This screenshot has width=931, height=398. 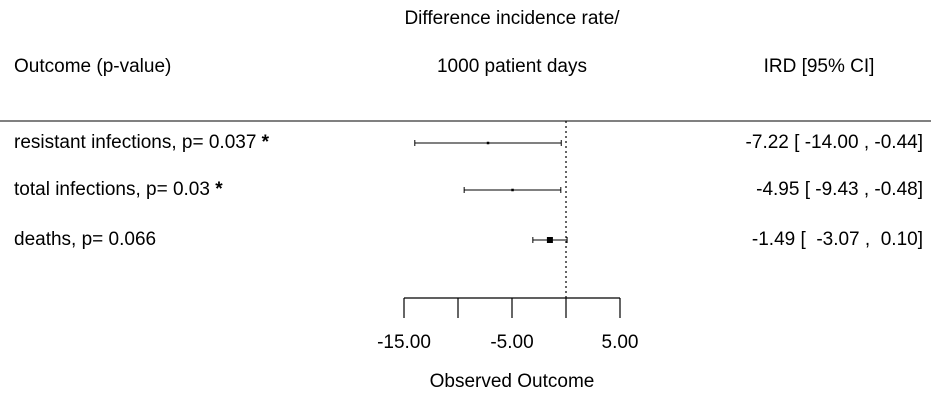 What do you see at coordinates (839, 189) in the screenshot?
I see `row-ci-text: -4.95 [ -9.43 , -0.48]` at bounding box center [839, 189].